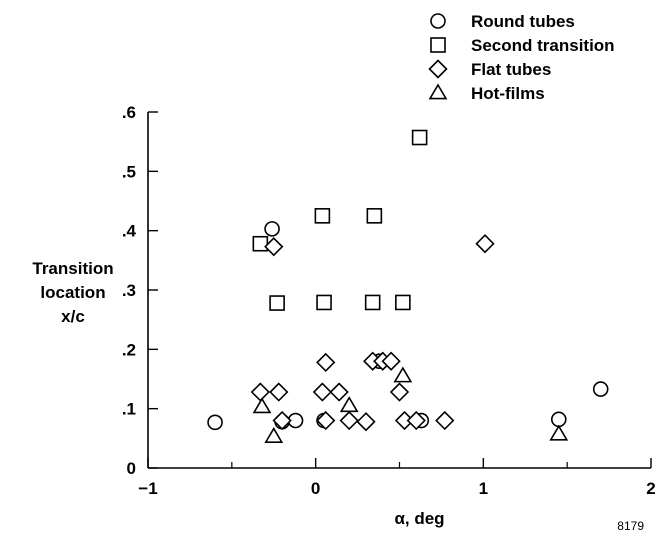 Image resolution: width=657 pixels, height=538 pixels. What do you see at coordinates (511, 69) in the screenshot?
I see `legend-label: Flat tubes` at bounding box center [511, 69].